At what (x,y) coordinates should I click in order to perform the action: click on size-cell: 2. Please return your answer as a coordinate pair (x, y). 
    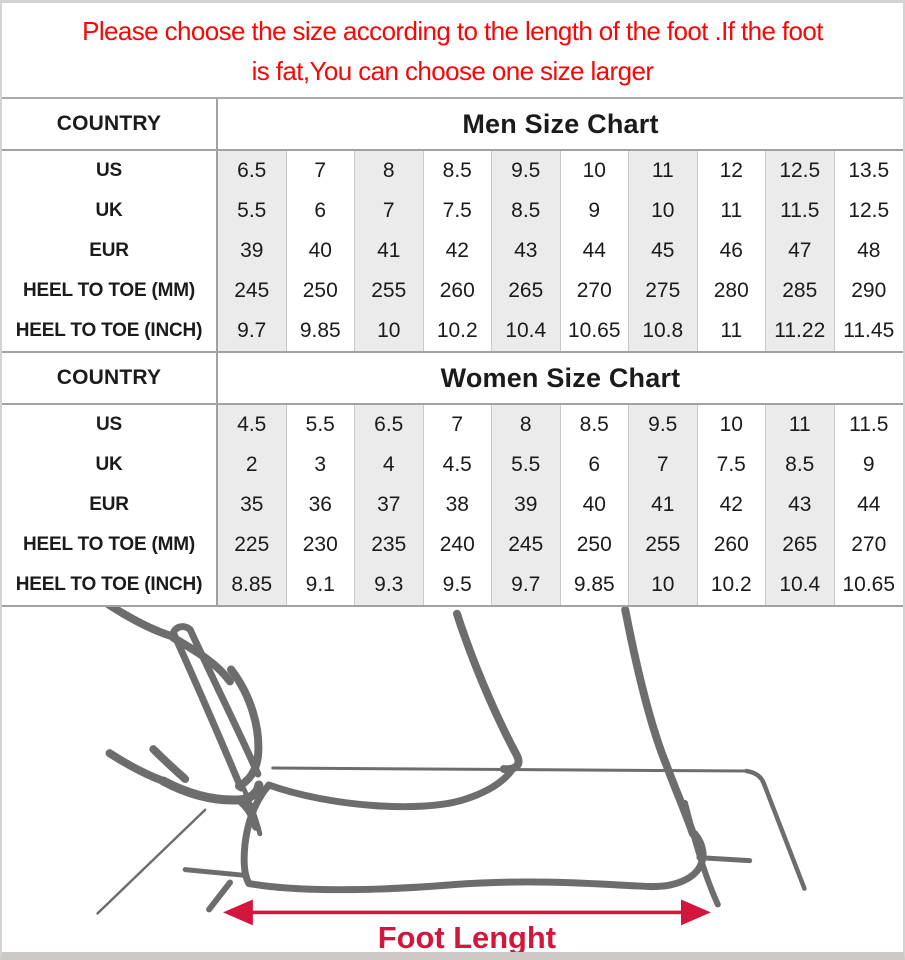
    Looking at the image, I should click on (252, 465).